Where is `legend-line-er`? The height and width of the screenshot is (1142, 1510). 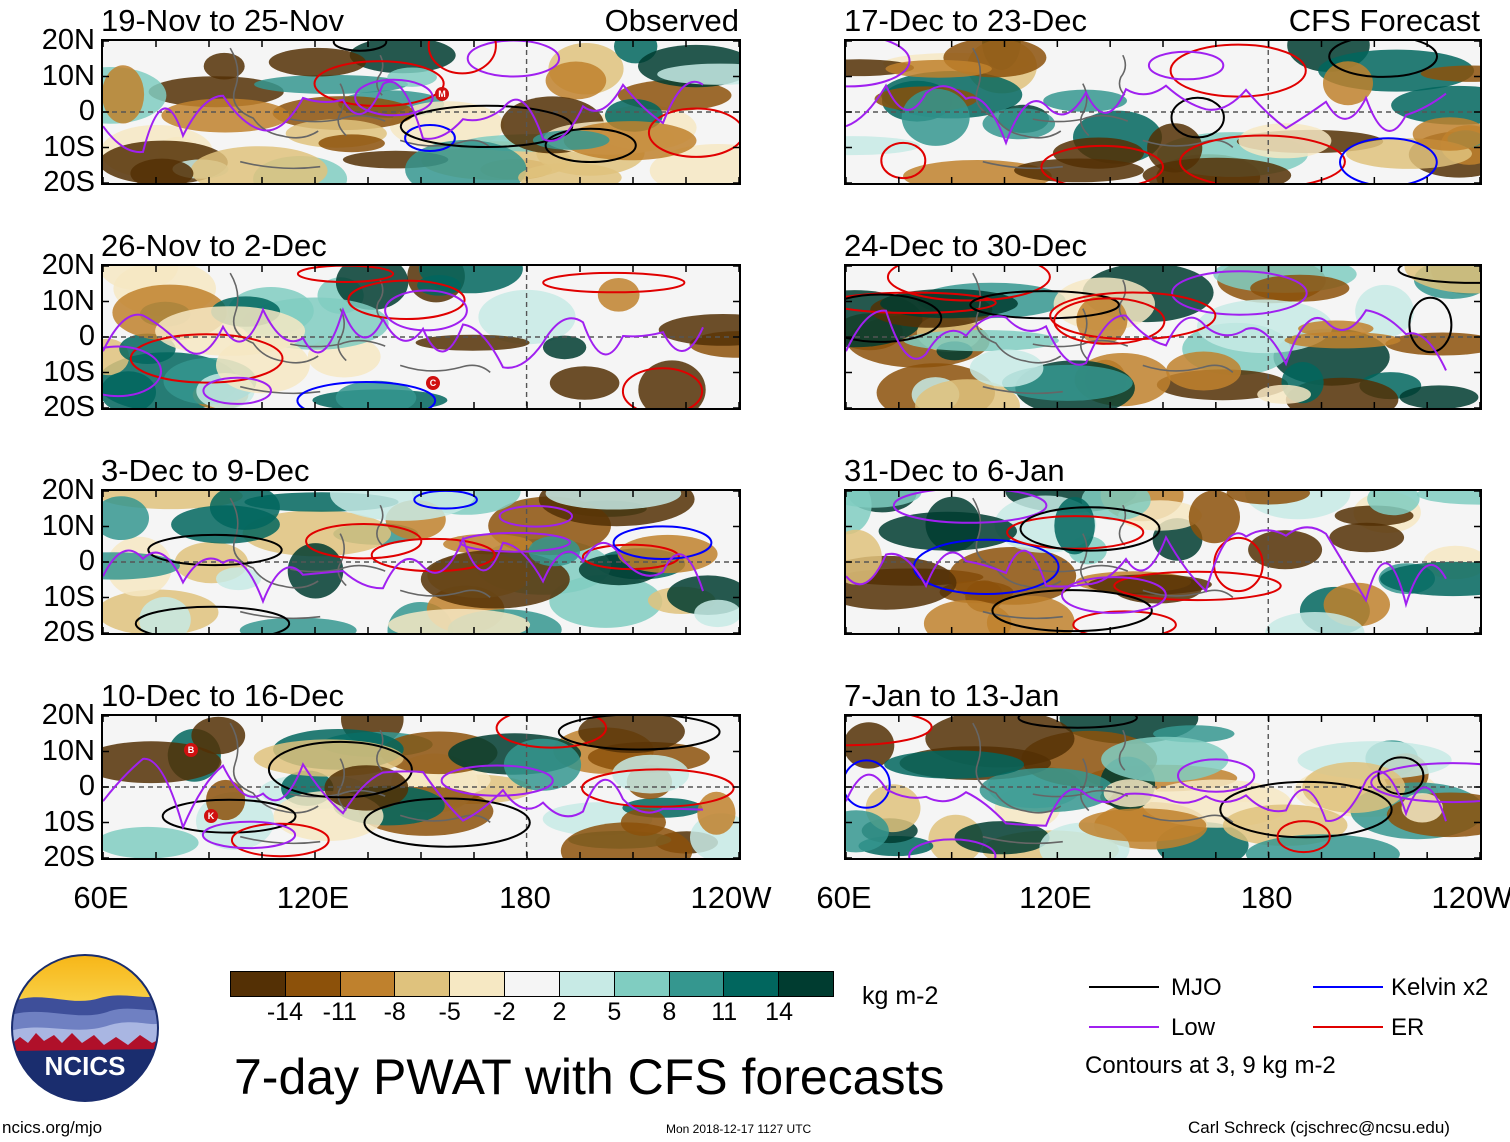
legend-line-er is located at coordinates (1348, 1027).